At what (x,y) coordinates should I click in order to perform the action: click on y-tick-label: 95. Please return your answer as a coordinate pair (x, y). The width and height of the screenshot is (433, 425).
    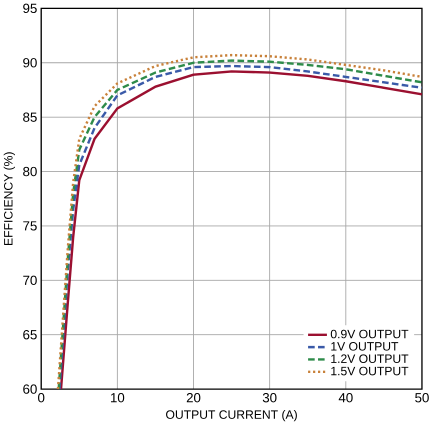
    Looking at the image, I should click on (30, 9).